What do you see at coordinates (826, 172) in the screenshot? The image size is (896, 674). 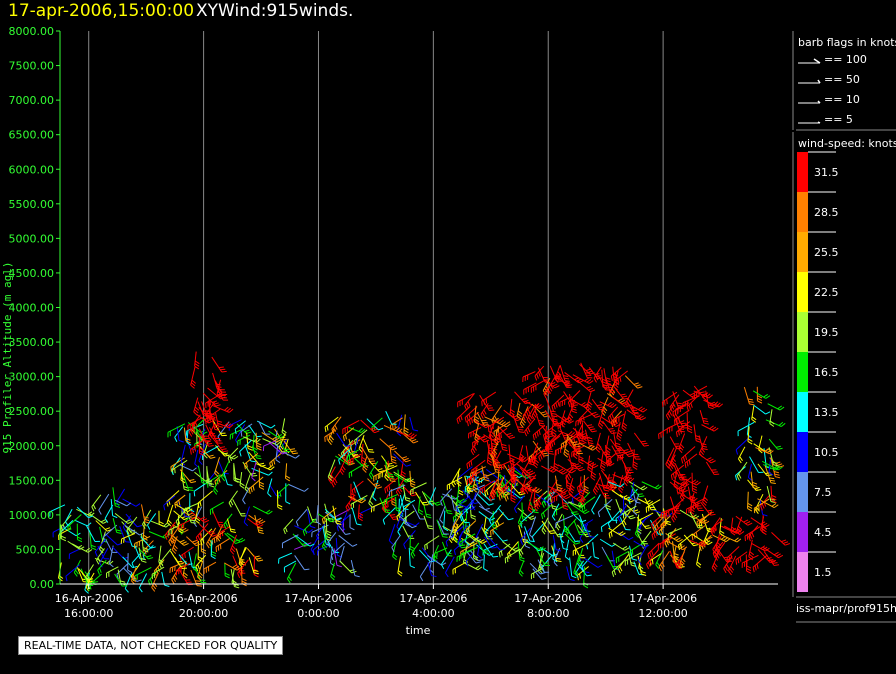 I see `svg-text: 31.5` at bounding box center [826, 172].